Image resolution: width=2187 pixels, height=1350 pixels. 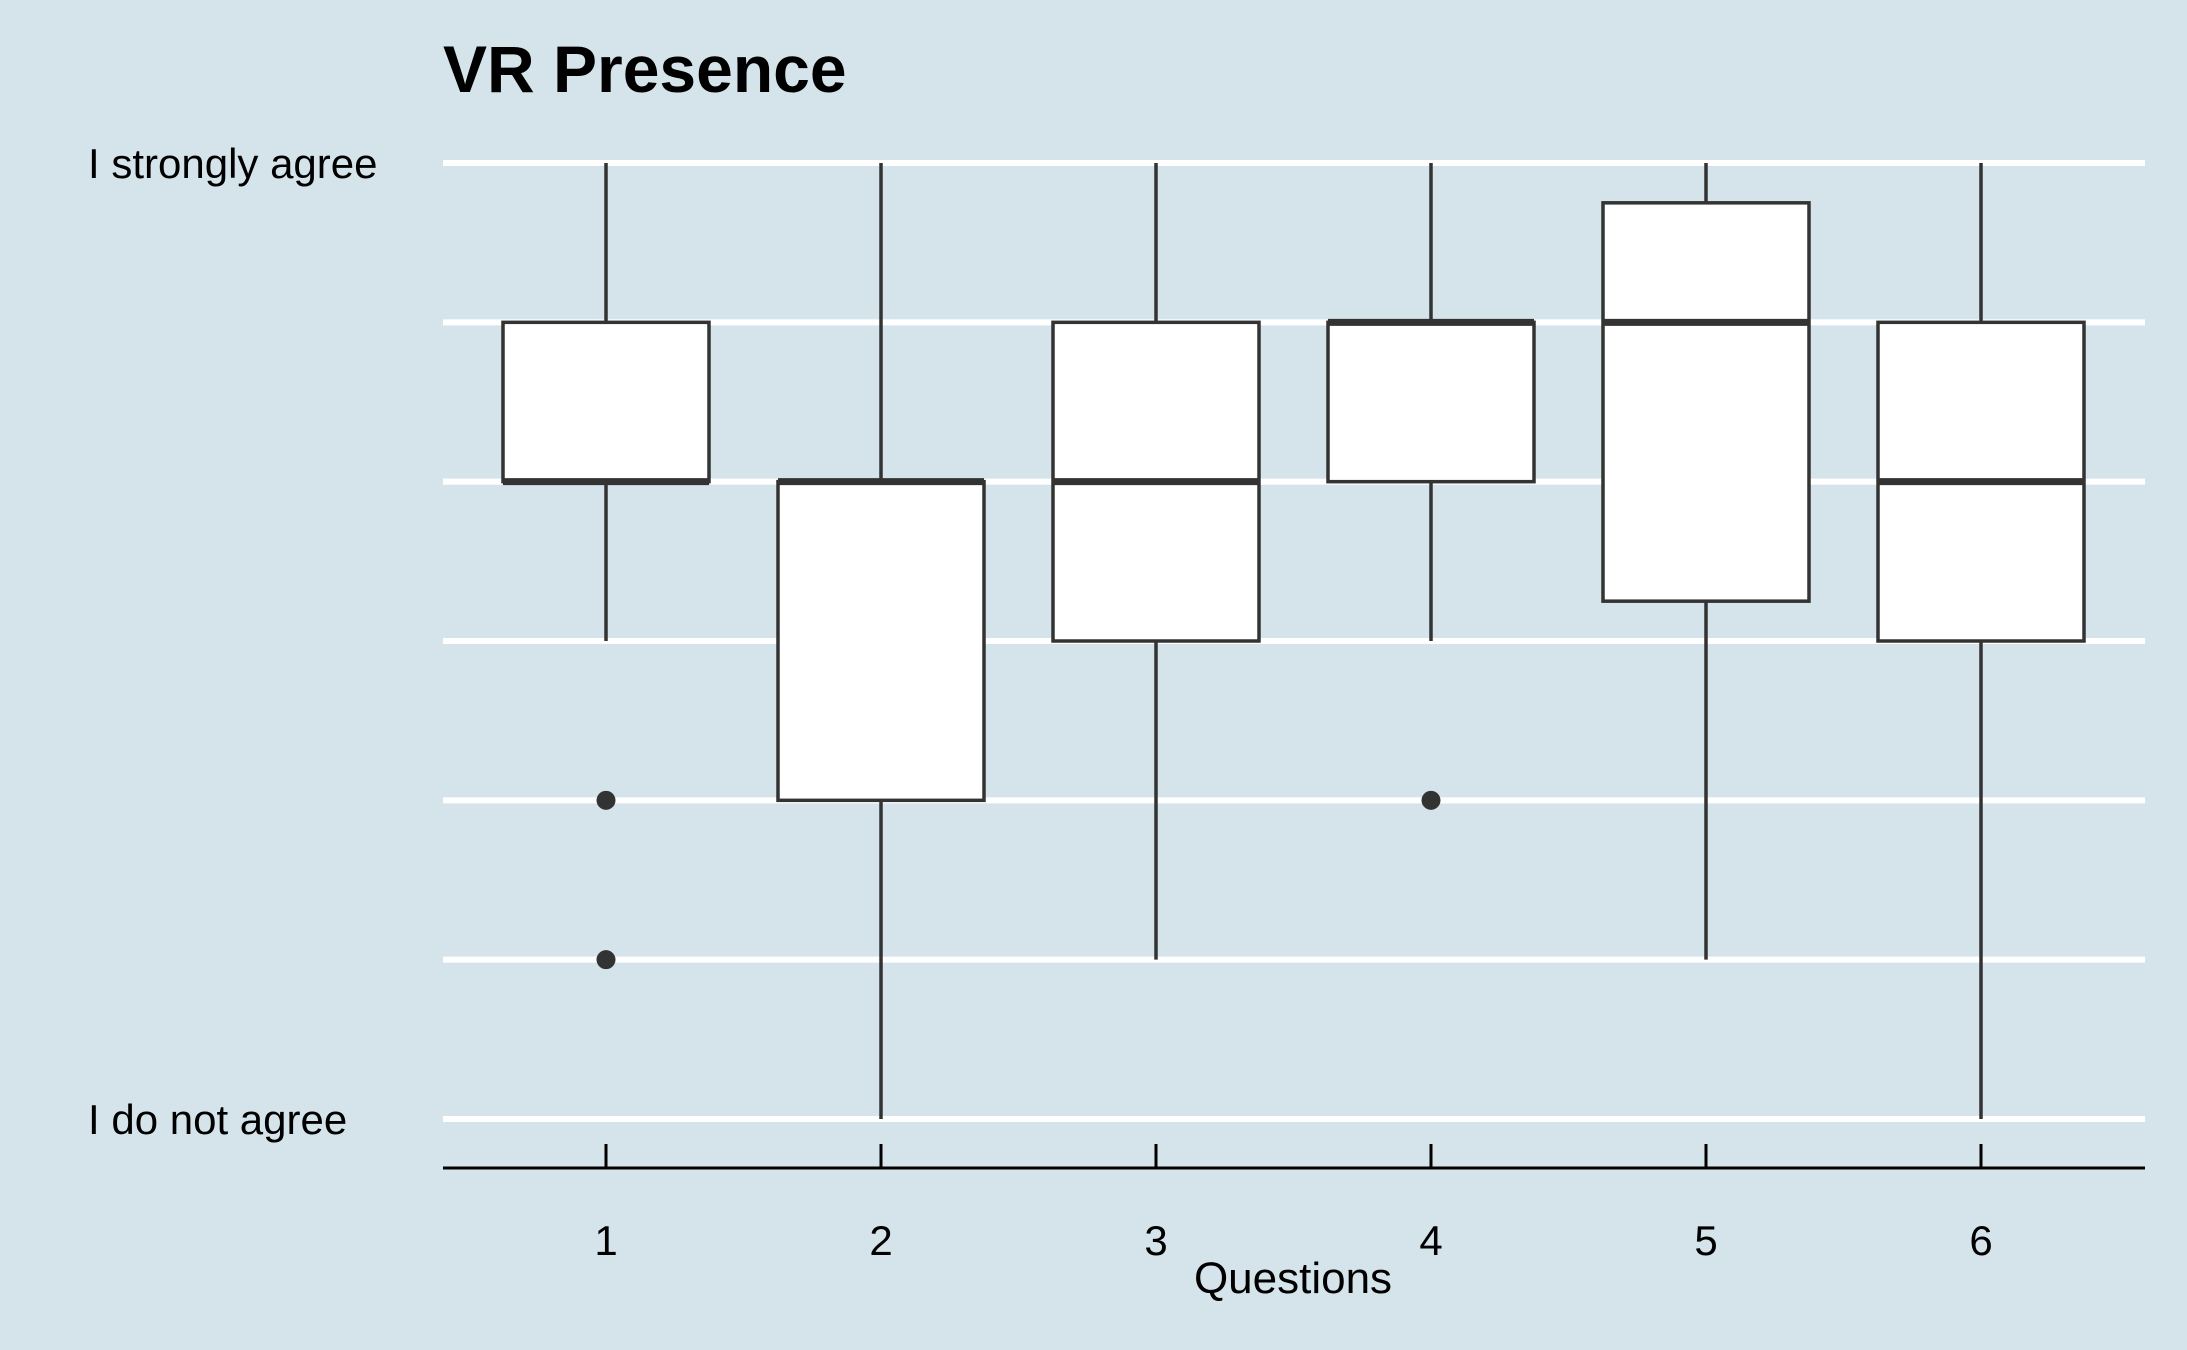 I want to click on y-tick-label: I do not agree, so click(x=217, y=1119).